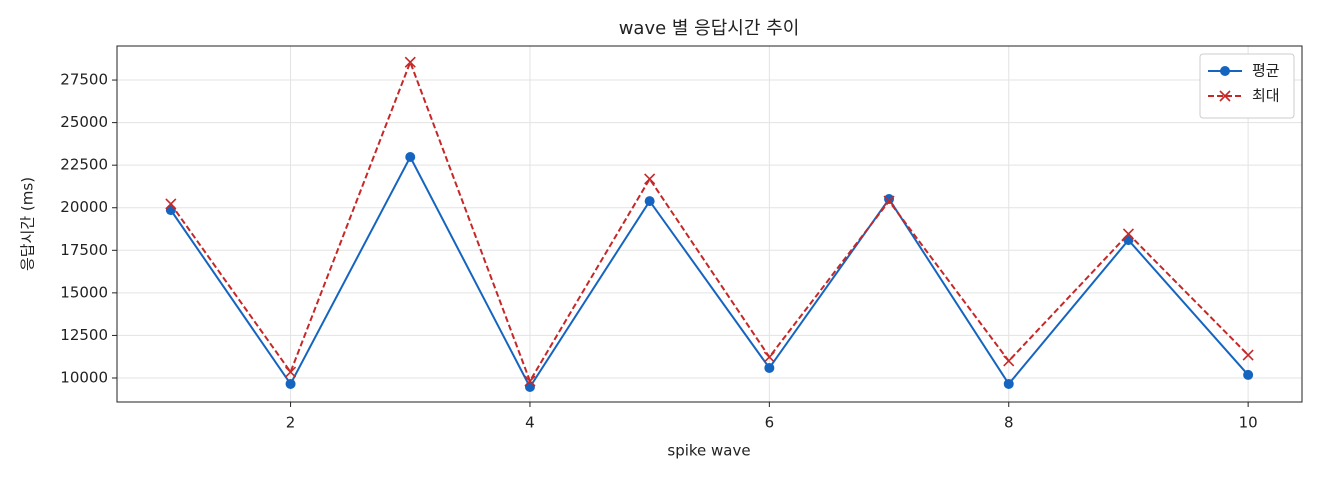  What do you see at coordinates (84, 80) in the screenshot?
I see `y-tick-label: 27500` at bounding box center [84, 80].